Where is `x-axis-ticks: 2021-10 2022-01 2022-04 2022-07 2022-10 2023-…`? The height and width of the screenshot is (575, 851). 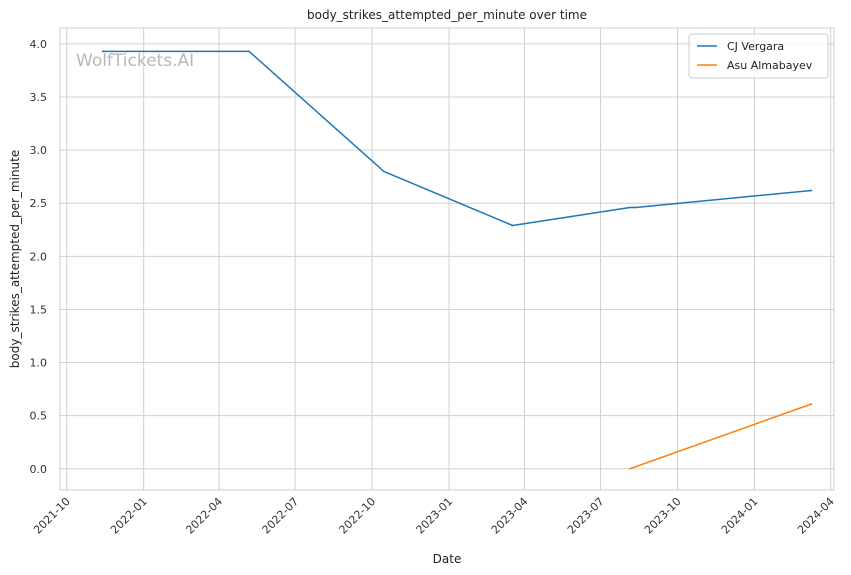
x-axis-ticks: 2021-10 2022-01 2022-04 2022-07 2022-10 2023-… is located at coordinates (434, 516).